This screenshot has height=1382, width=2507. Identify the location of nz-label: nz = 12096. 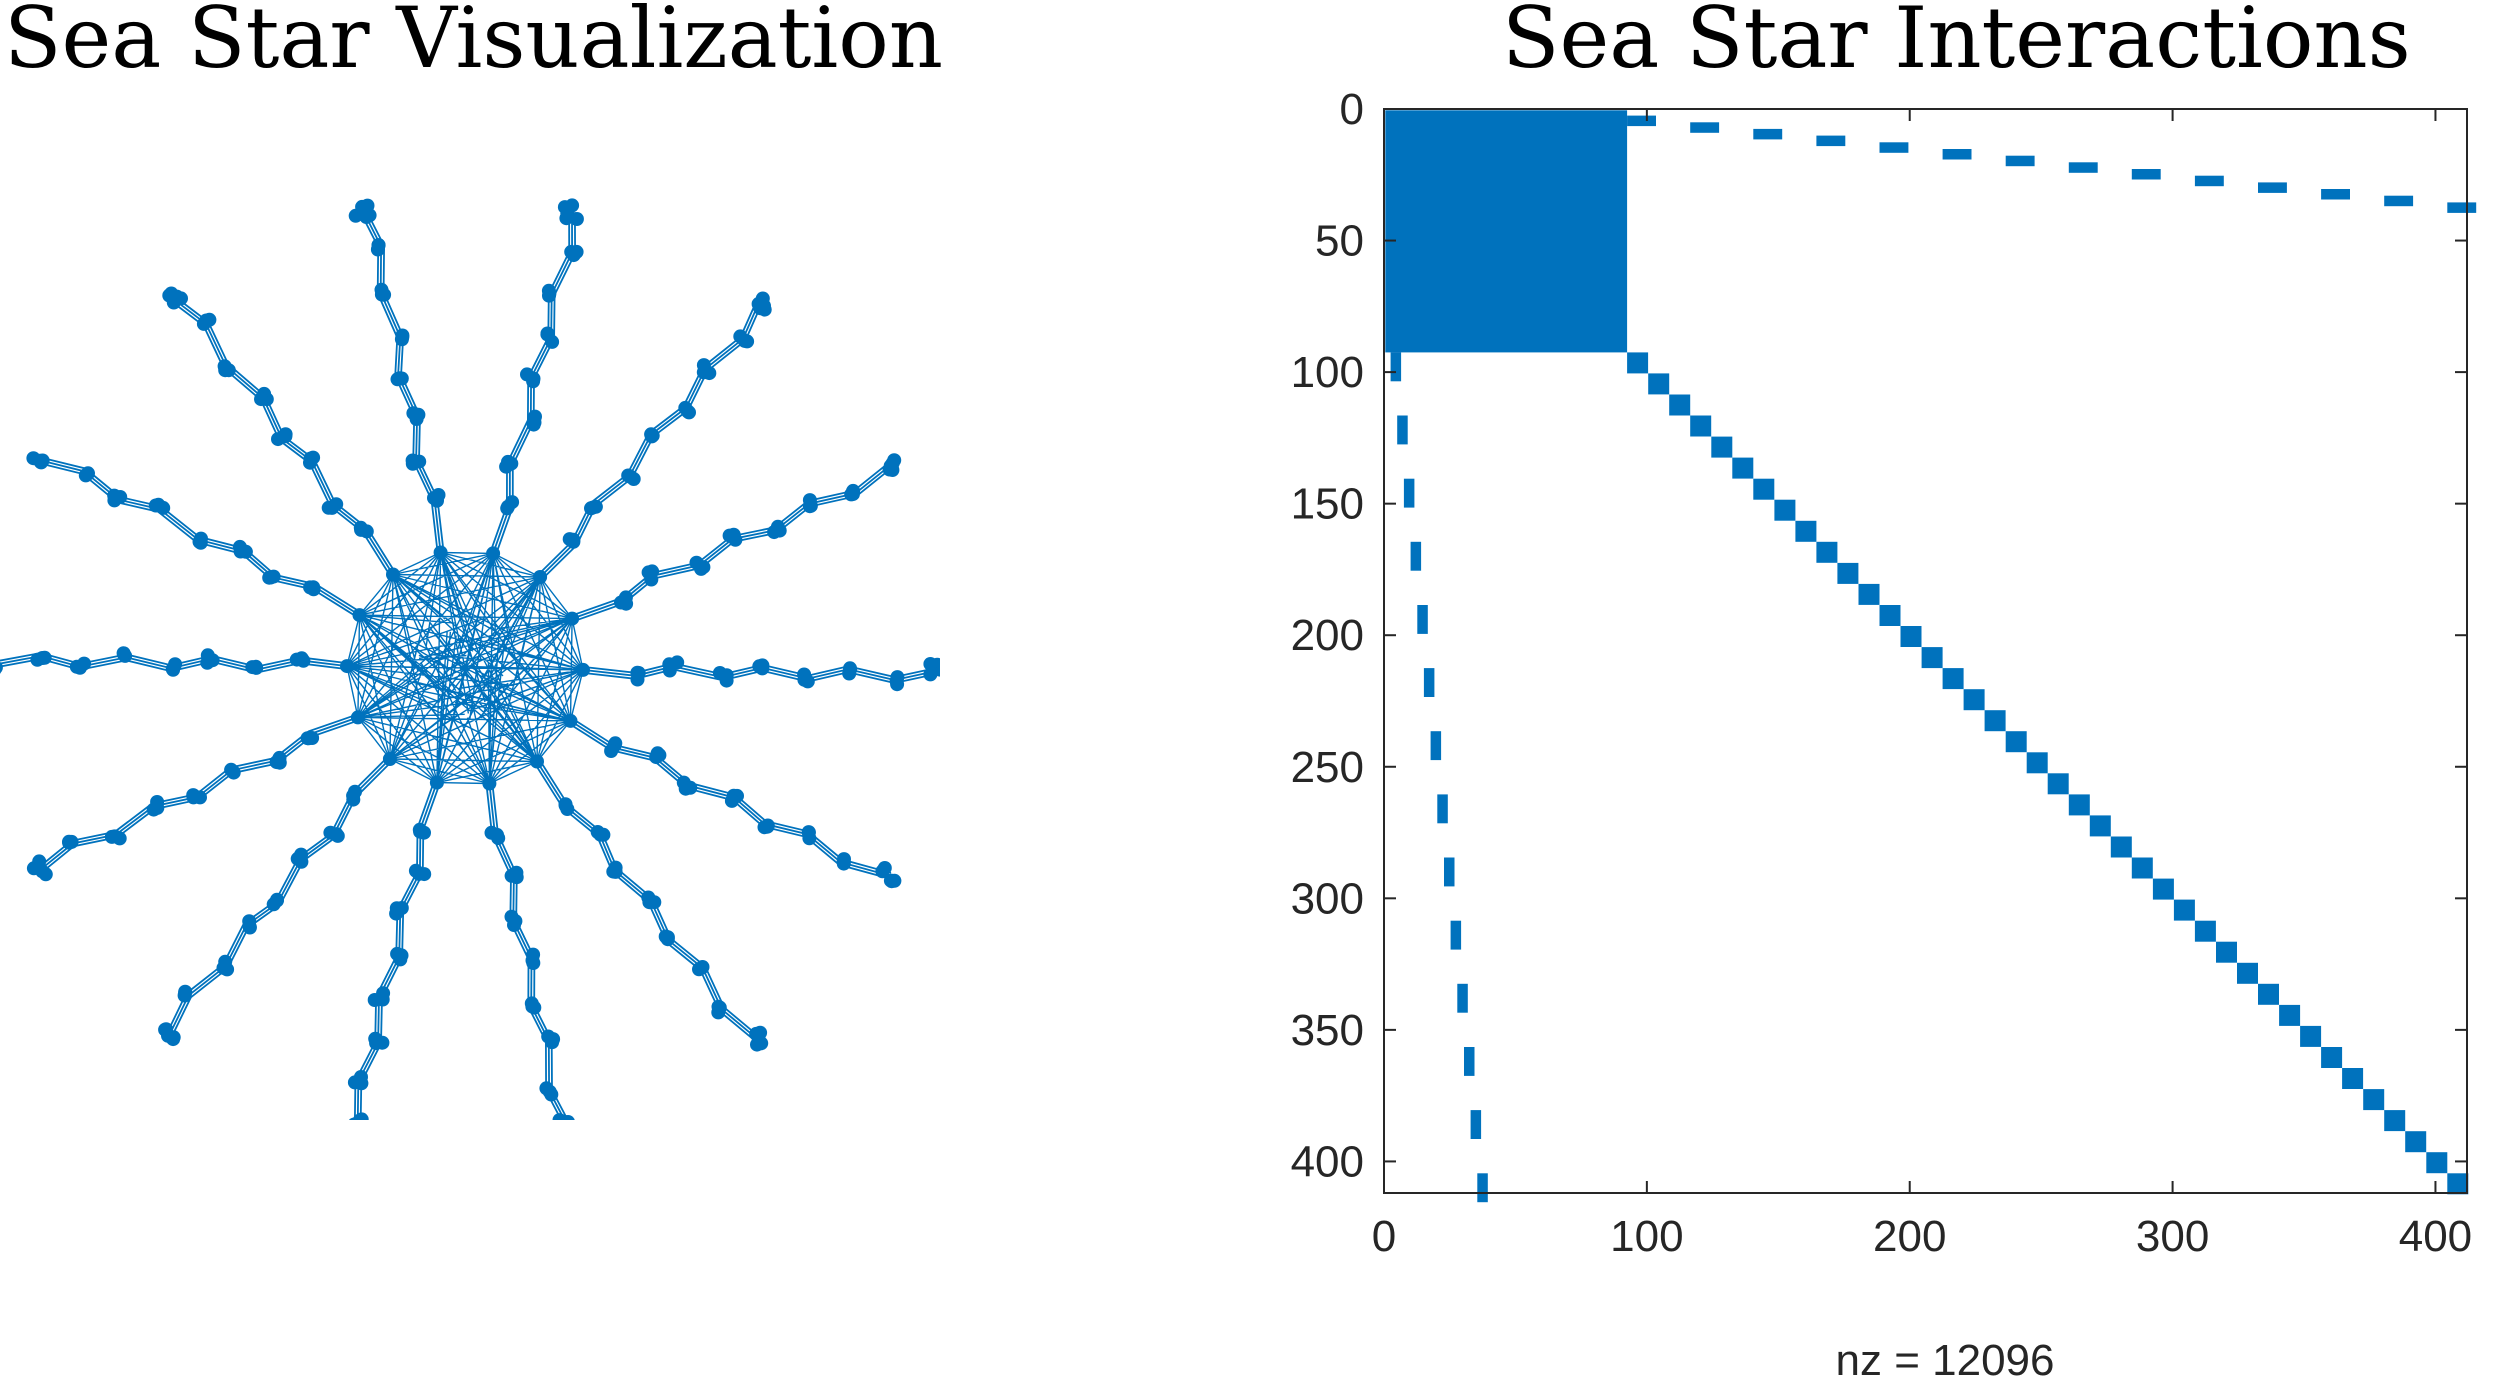
(1945, 1359).